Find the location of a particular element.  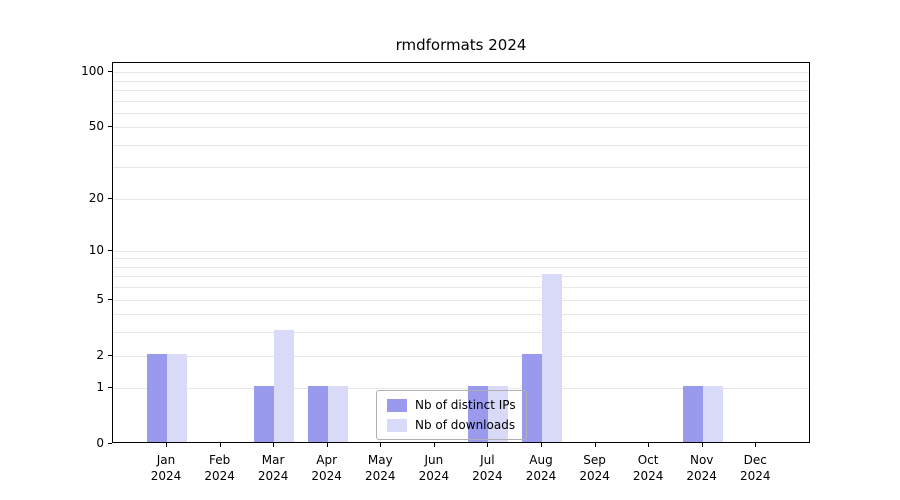

x-tick-label-jun: Jun 2024 is located at coordinates (434, 468).